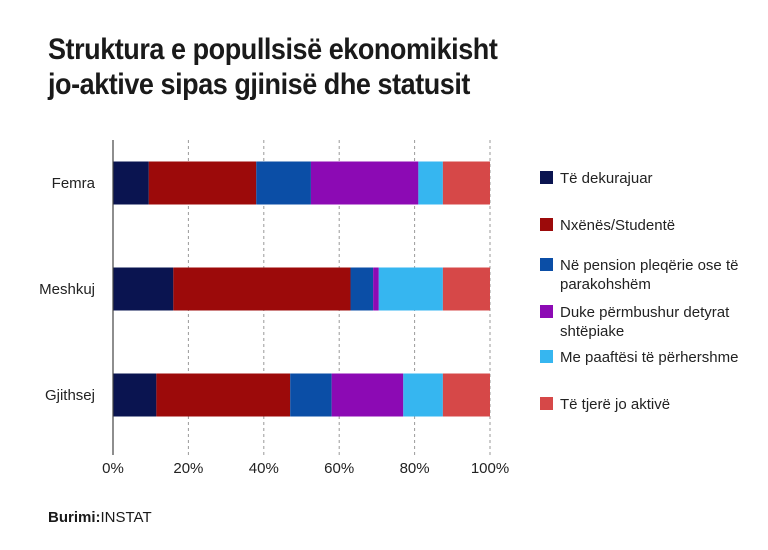 This screenshot has height=550, width=768. What do you see at coordinates (74, 183) in the screenshot?
I see `category-label: Femra` at bounding box center [74, 183].